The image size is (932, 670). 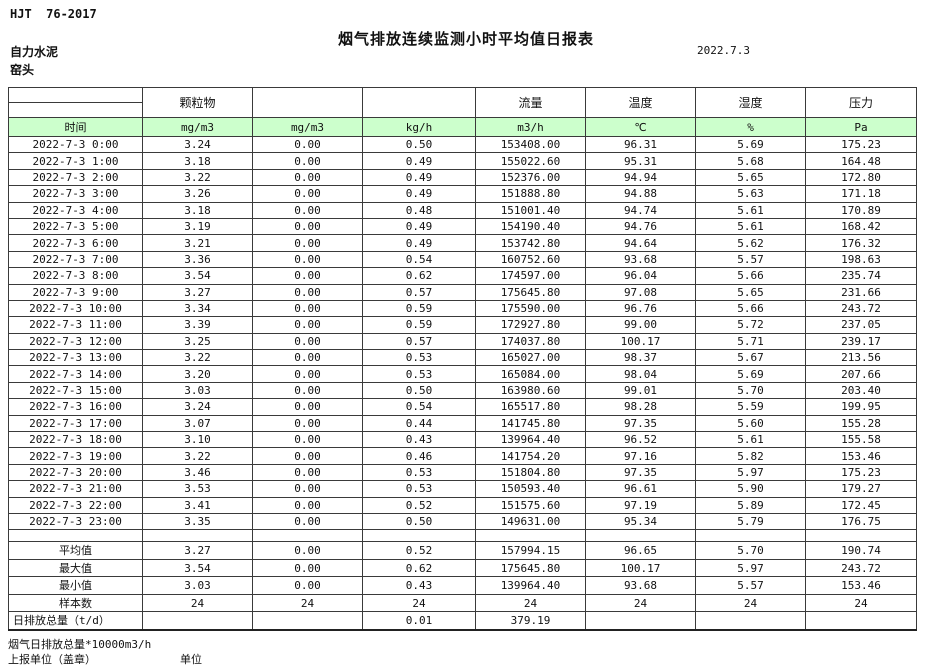 What do you see at coordinates (861, 243) in the screenshot?
I see `value-cell: 176.32` at bounding box center [861, 243].